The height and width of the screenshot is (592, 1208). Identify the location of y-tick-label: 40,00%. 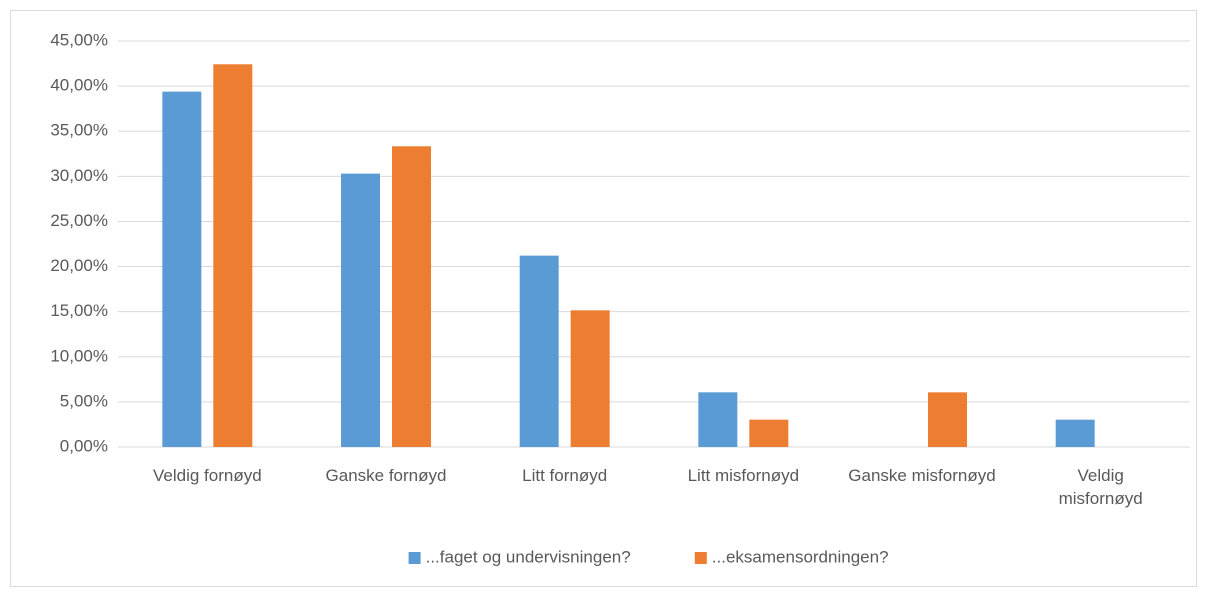
(79, 85).